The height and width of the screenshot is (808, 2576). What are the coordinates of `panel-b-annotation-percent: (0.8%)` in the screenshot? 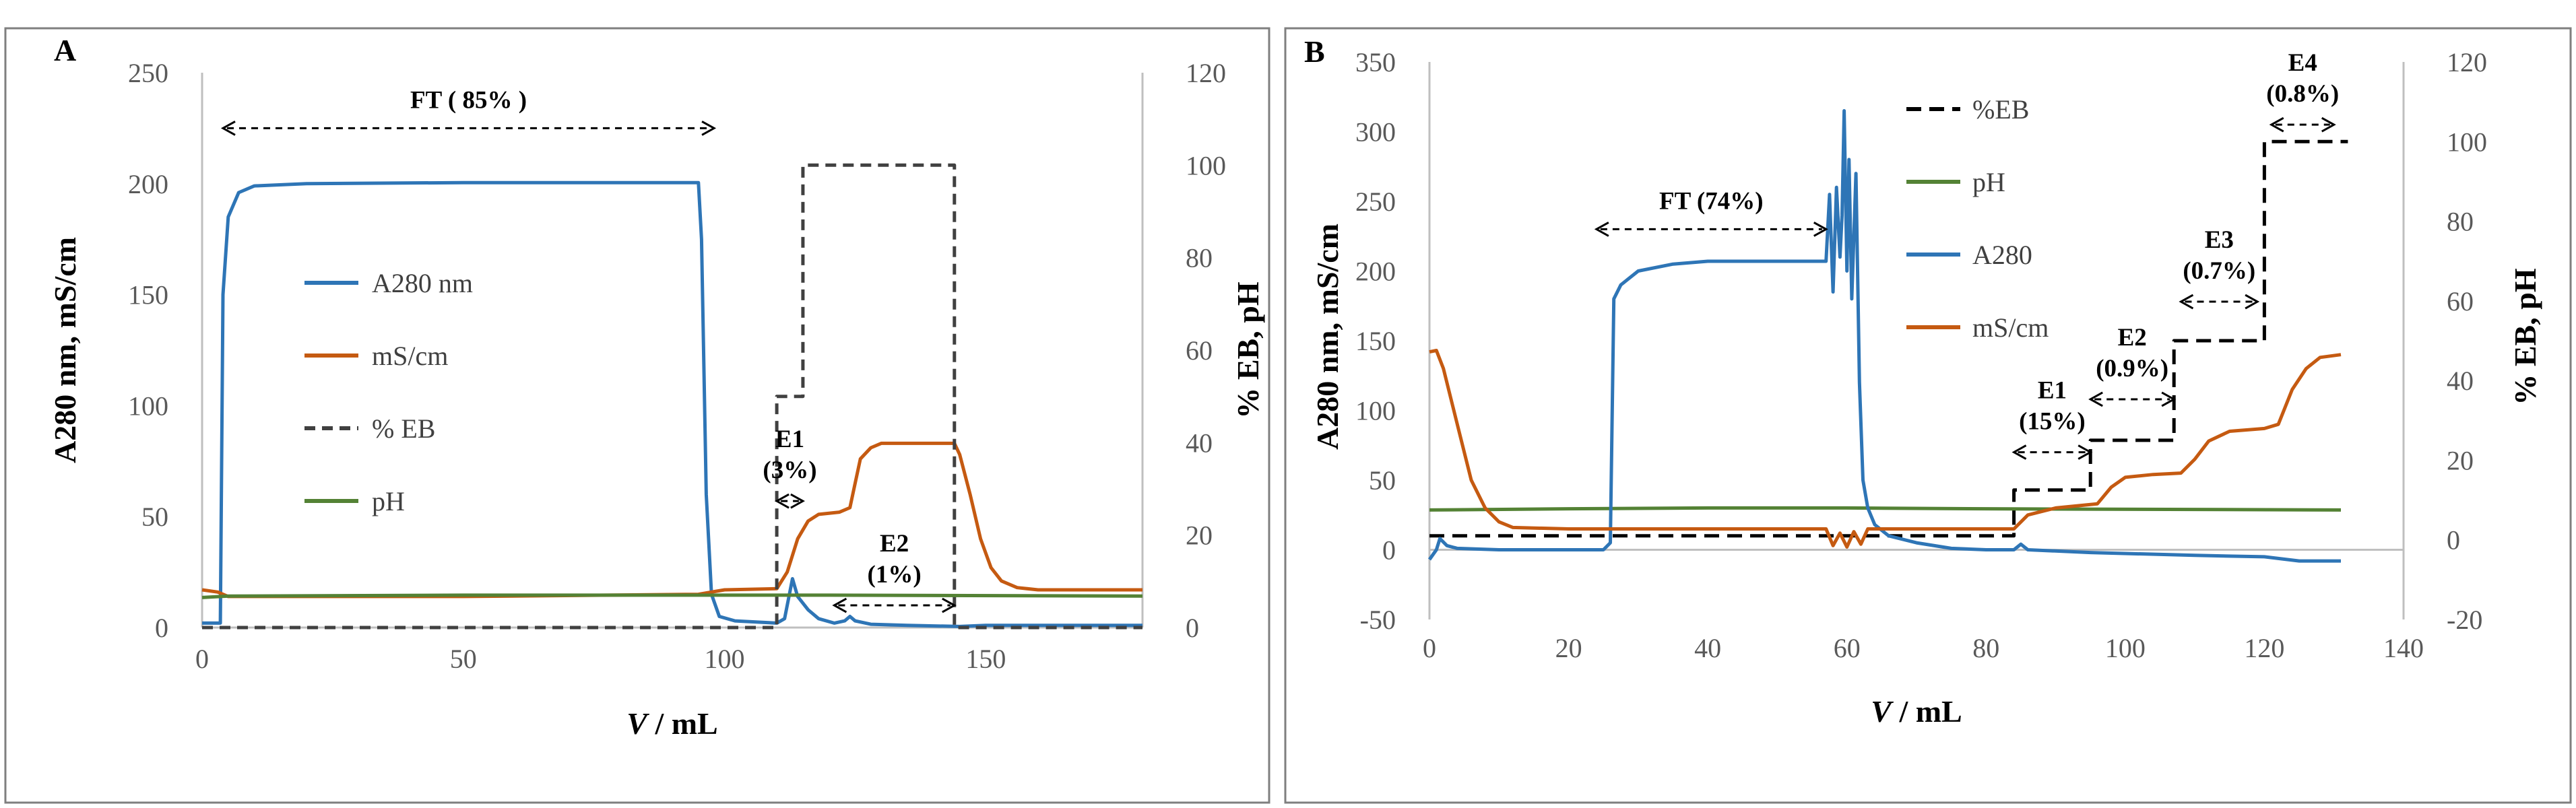 It's located at (2302, 94).